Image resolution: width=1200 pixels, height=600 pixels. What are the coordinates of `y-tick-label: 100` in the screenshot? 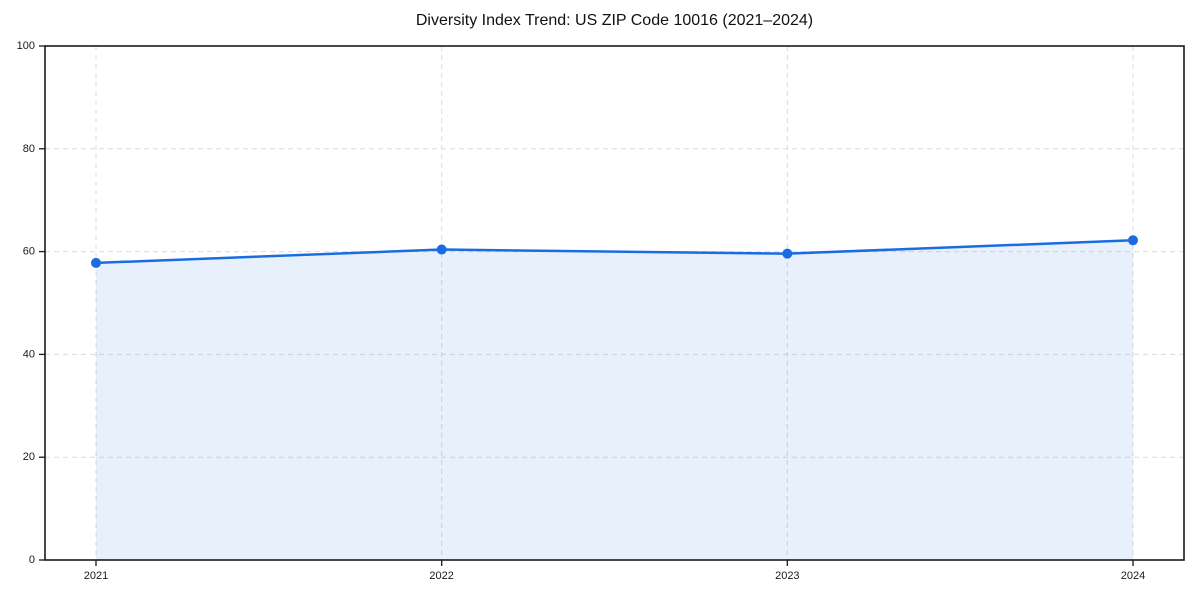 It's located at (26, 46).